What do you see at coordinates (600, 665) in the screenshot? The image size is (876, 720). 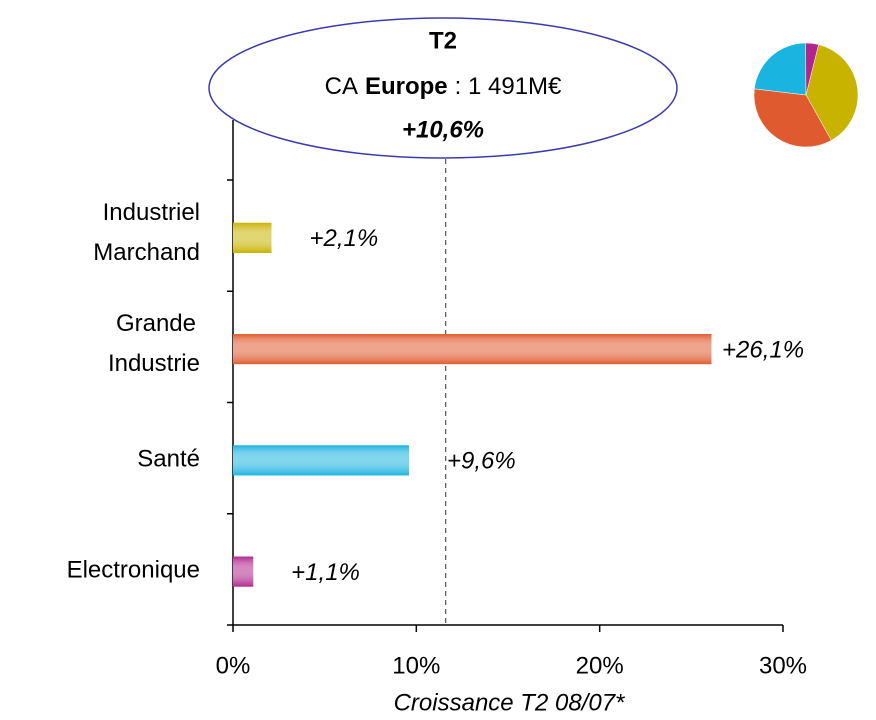 I see `x-tick-label: 20%` at bounding box center [600, 665].